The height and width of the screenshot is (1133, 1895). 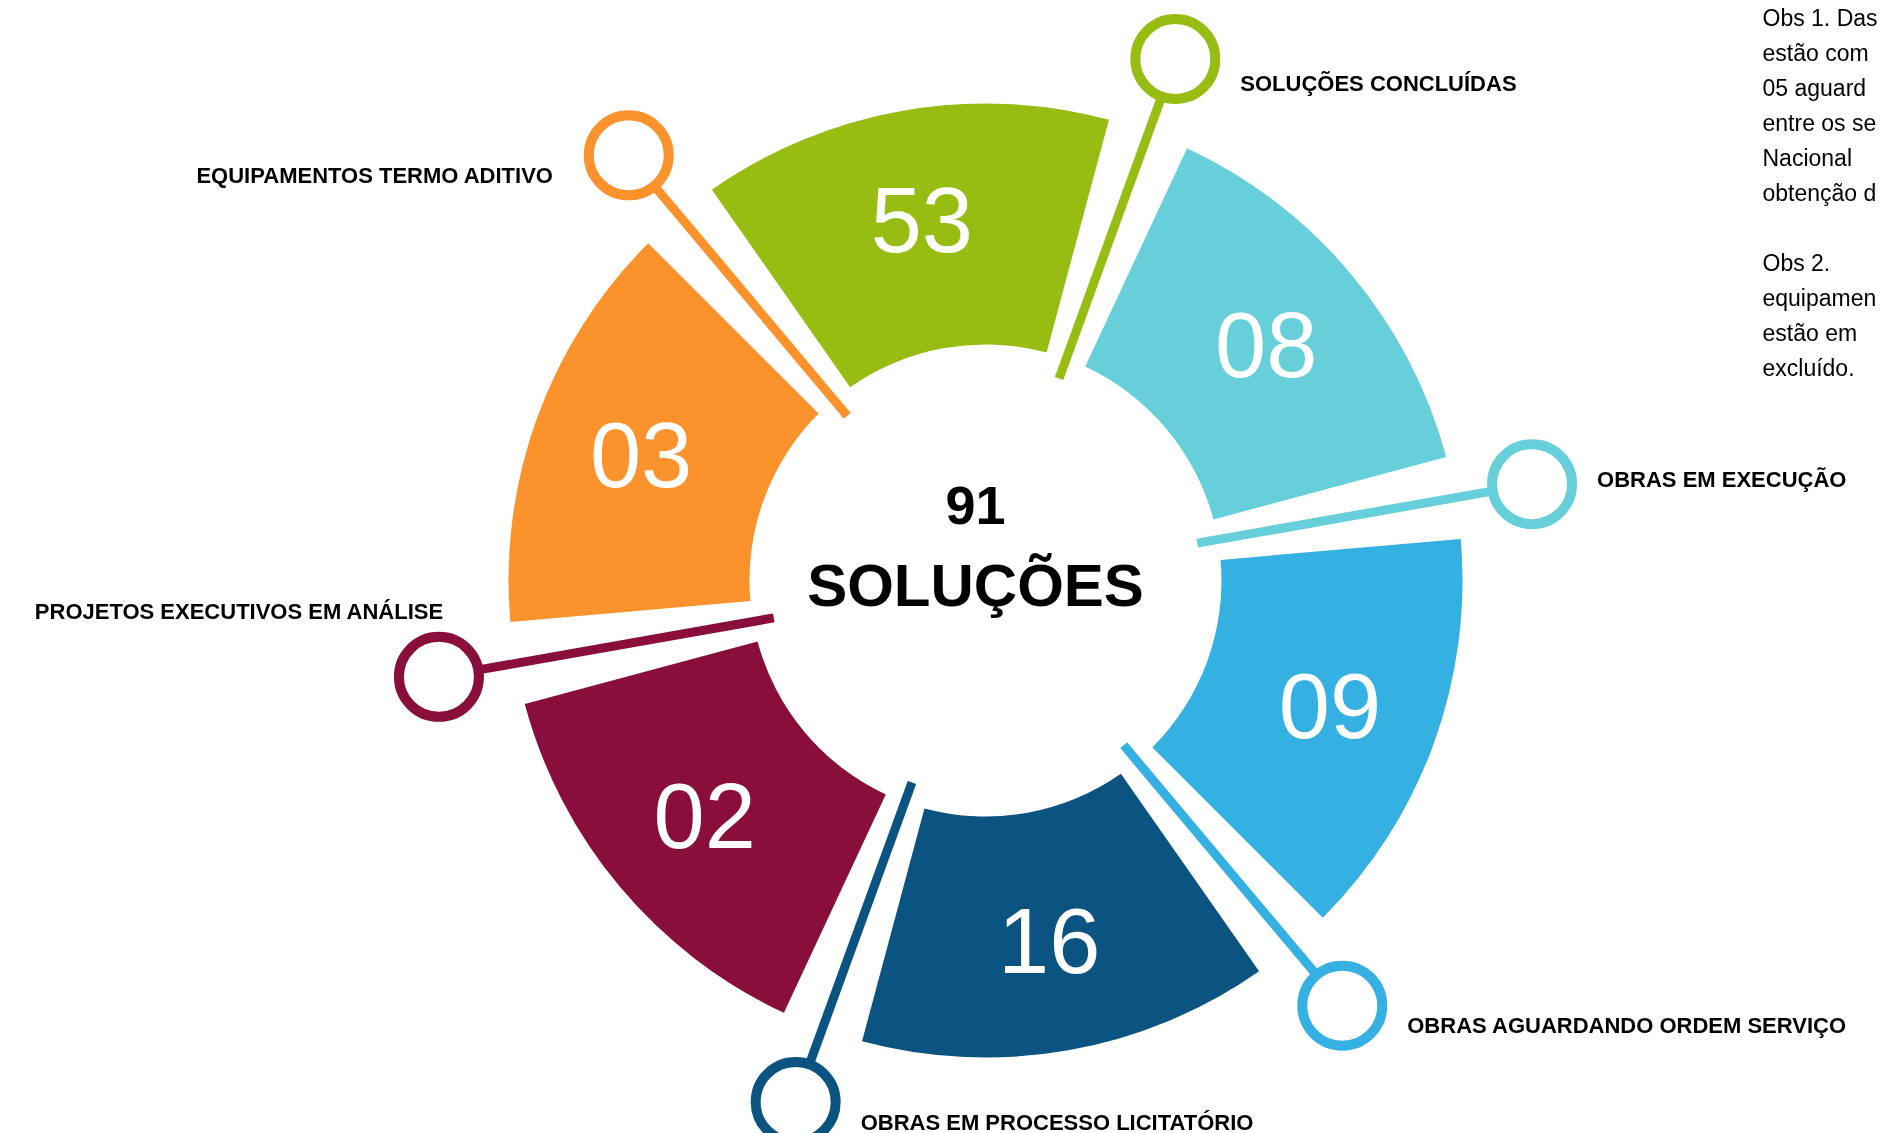 I want to click on text: entre os se, so click(x=1819, y=122).